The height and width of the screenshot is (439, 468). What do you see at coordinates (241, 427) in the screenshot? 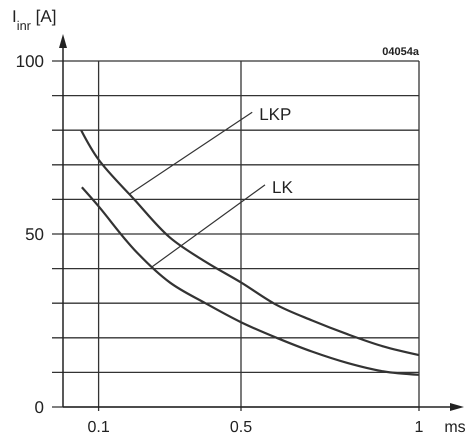
I see `x-tick-label: 0.5` at bounding box center [241, 427].